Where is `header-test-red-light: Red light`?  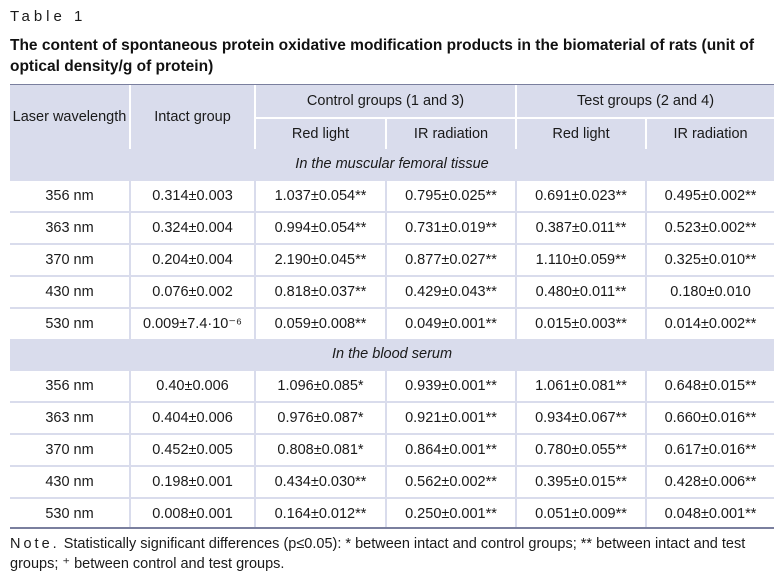
header-test-red-light: Red light is located at coordinates (581, 133).